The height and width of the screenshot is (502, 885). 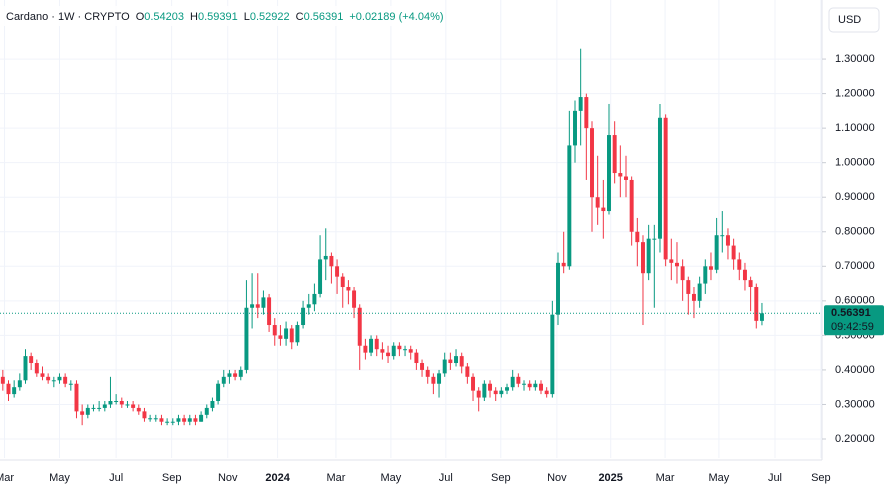 I want to click on countdown: 09:42:59, so click(x=852, y=327).